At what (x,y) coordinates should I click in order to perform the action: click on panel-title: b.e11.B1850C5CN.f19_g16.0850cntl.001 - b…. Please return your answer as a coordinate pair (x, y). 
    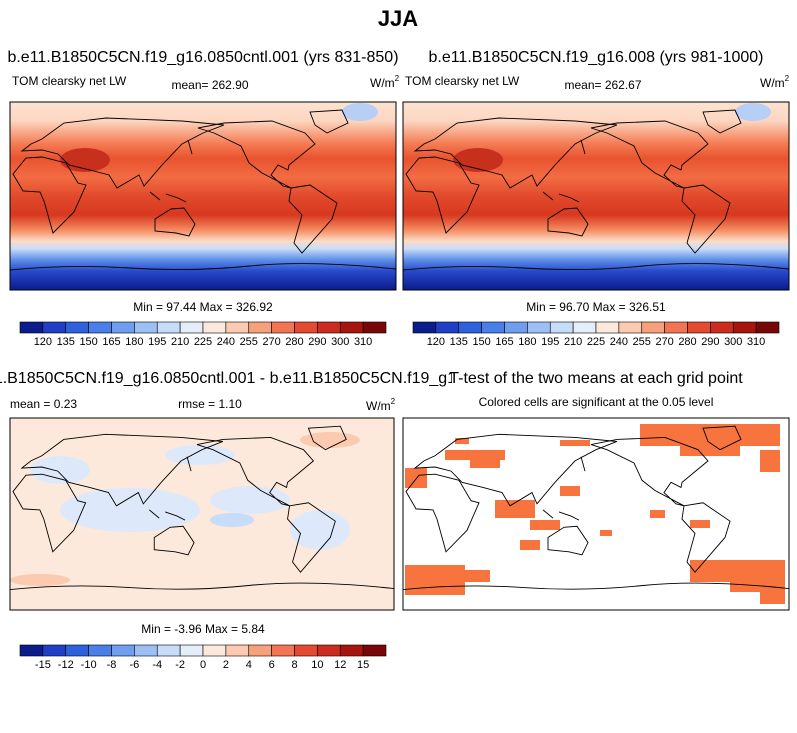
    Looking at the image, I should click on (248, 378).